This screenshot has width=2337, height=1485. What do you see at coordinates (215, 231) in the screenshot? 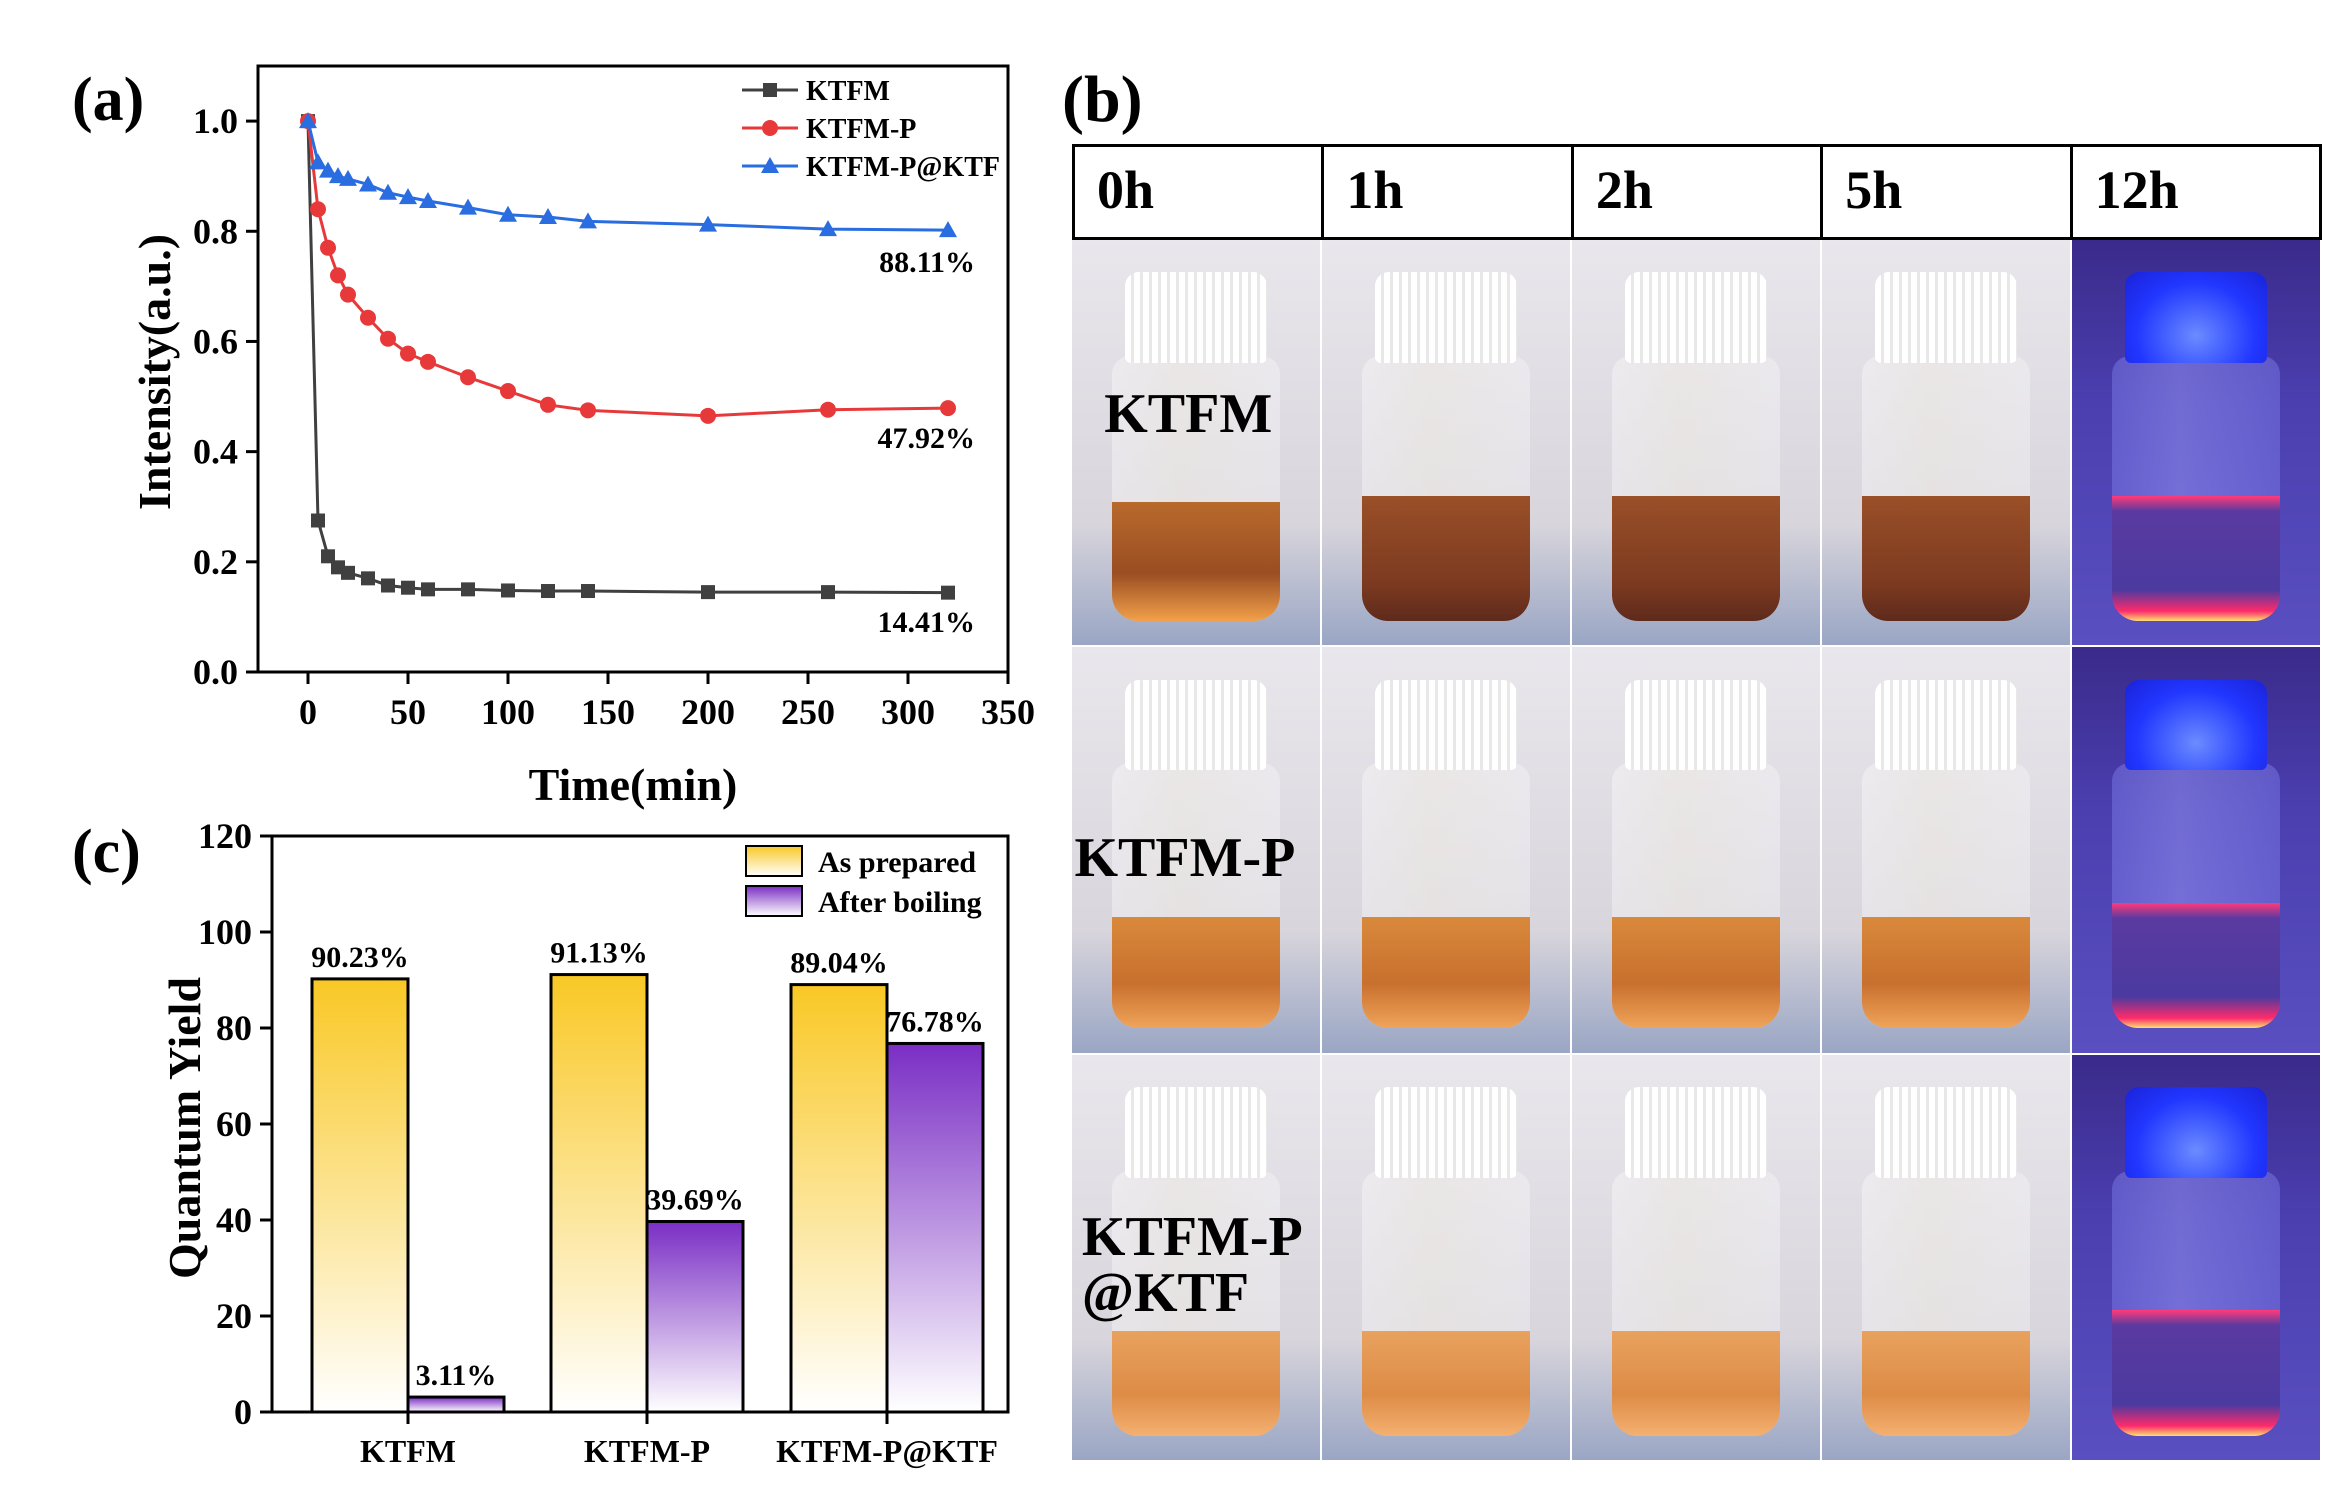
I see `y-tick-label: 0.8` at bounding box center [215, 231].